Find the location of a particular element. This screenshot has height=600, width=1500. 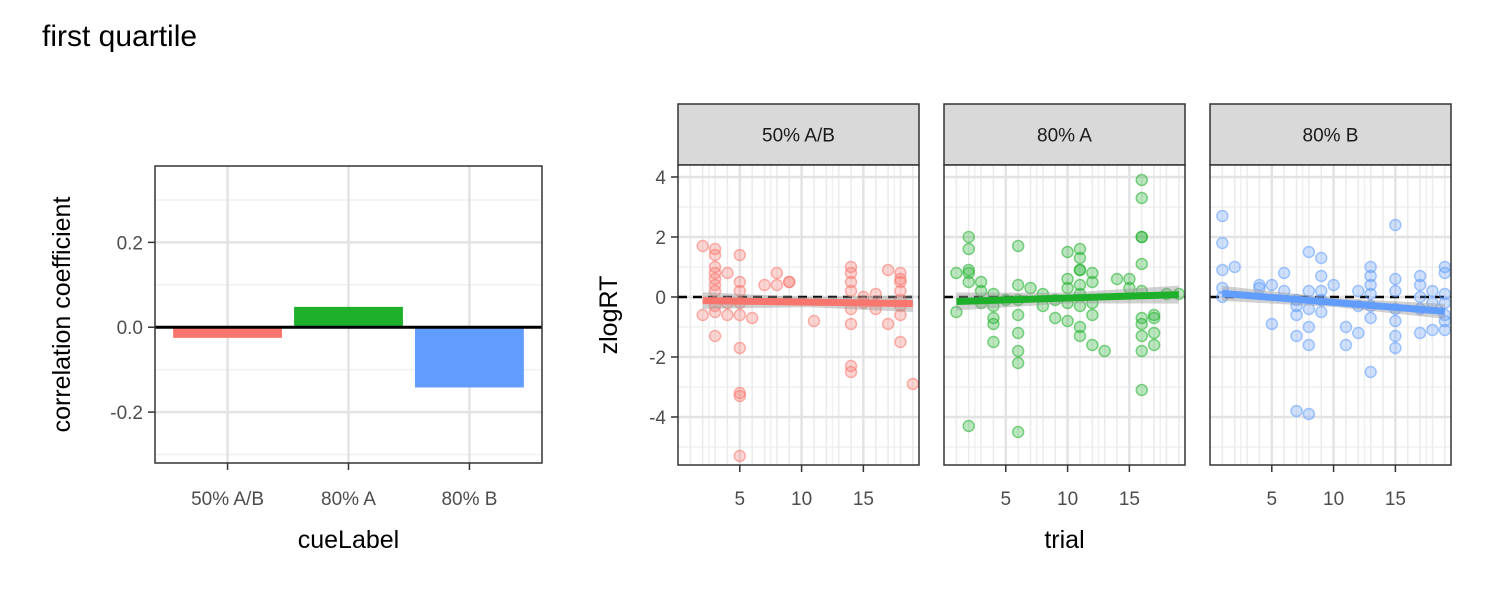

facet-strip-label: 50% A/B is located at coordinates (798, 136).